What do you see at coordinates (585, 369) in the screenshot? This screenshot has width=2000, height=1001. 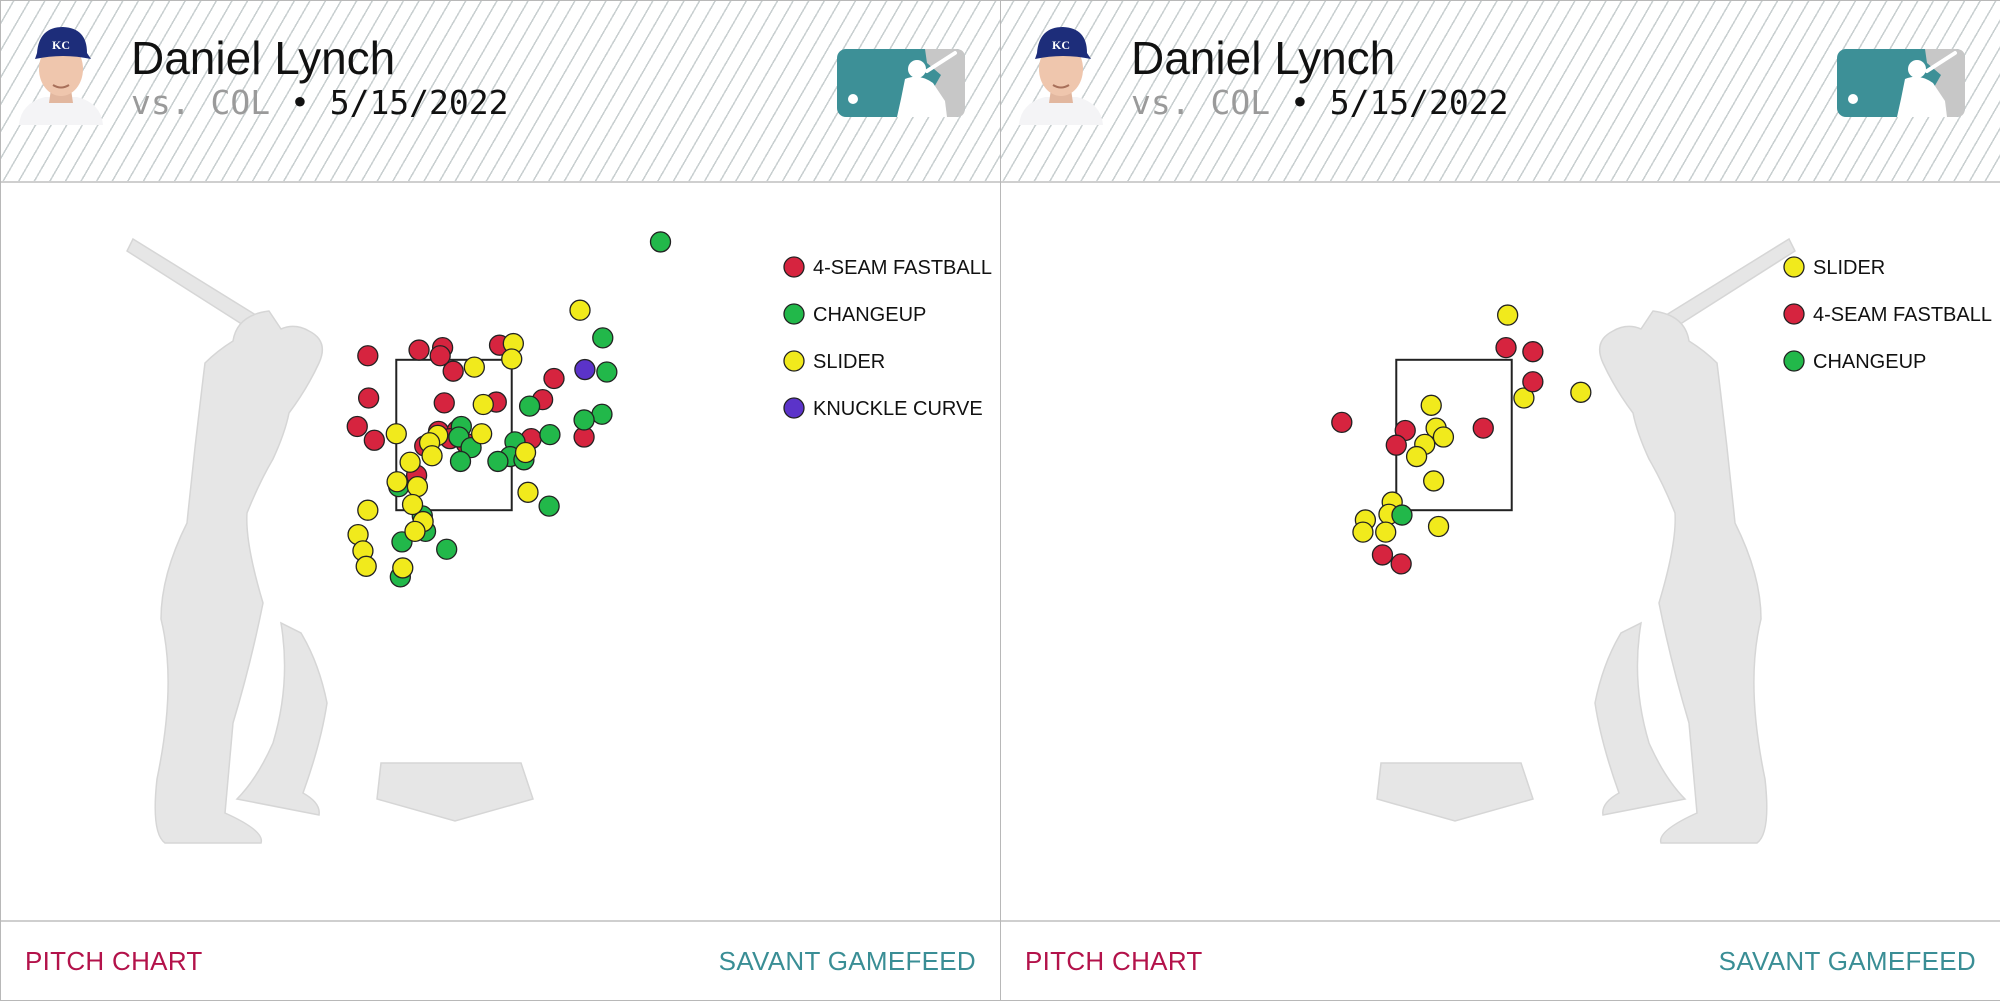 I see `pitch-point-knuckle-curve` at bounding box center [585, 369].